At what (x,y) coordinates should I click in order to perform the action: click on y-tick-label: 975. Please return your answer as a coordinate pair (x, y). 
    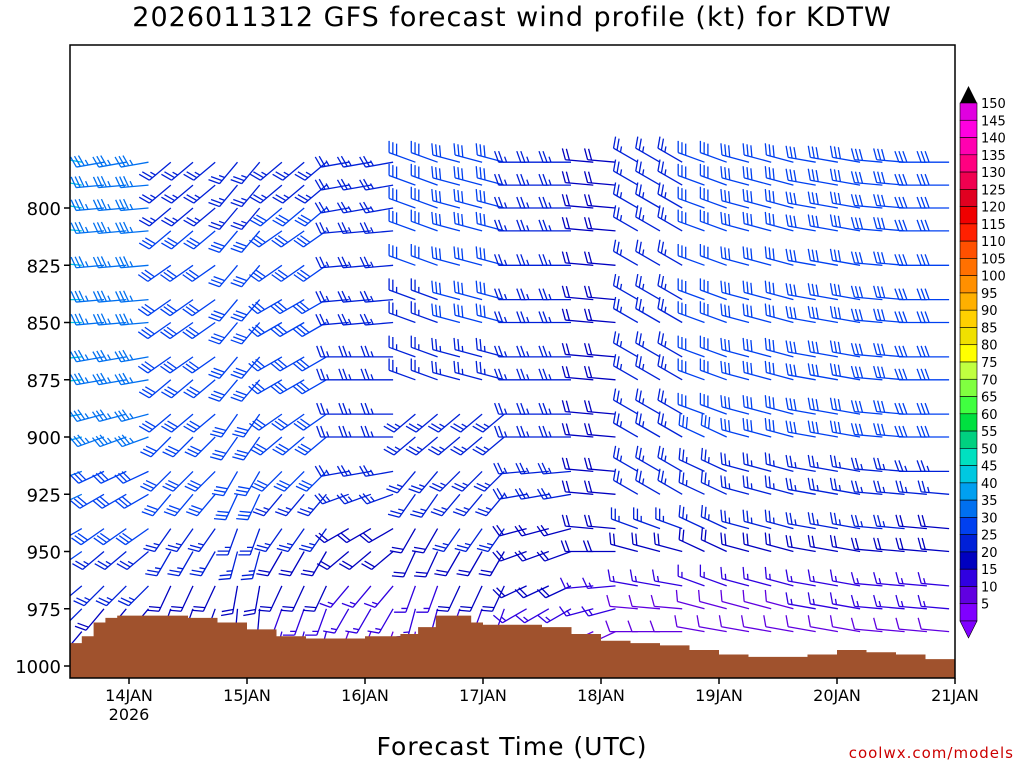
    Looking at the image, I should click on (44, 610).